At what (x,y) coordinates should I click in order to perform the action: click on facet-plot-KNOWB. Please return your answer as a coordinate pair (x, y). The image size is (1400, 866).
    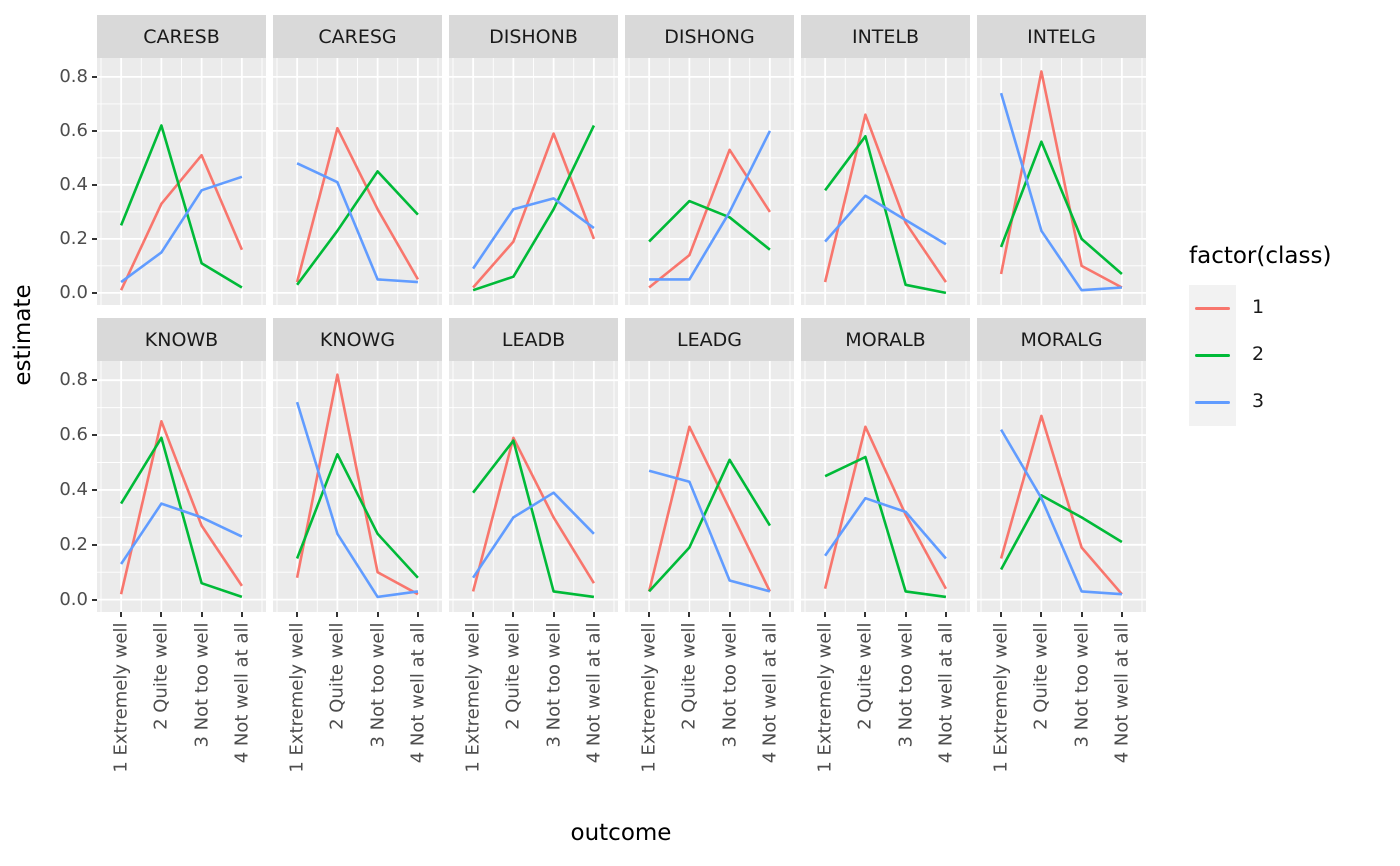
    Looking at the image, I should click on (181, 486).